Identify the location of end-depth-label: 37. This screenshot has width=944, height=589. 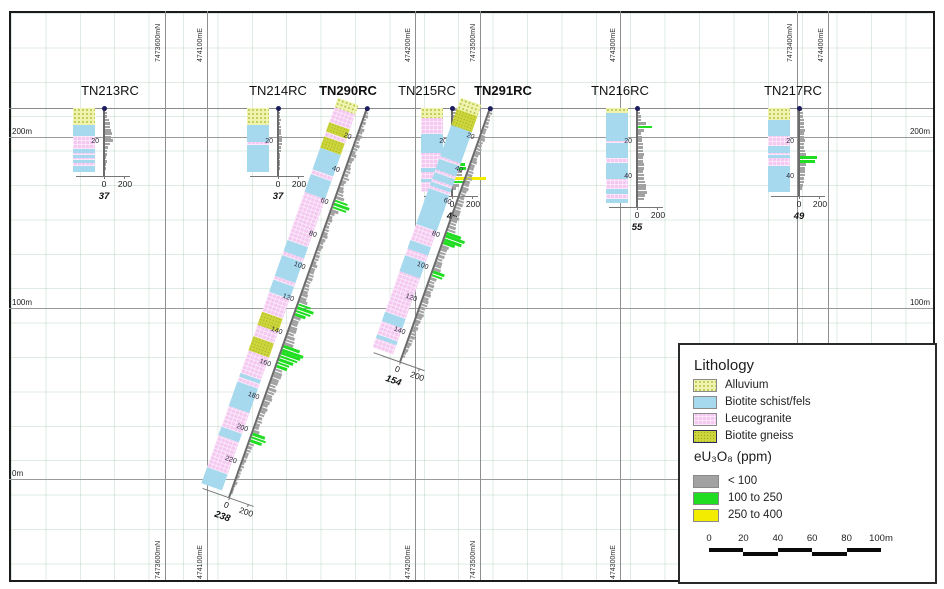
(278, 196).